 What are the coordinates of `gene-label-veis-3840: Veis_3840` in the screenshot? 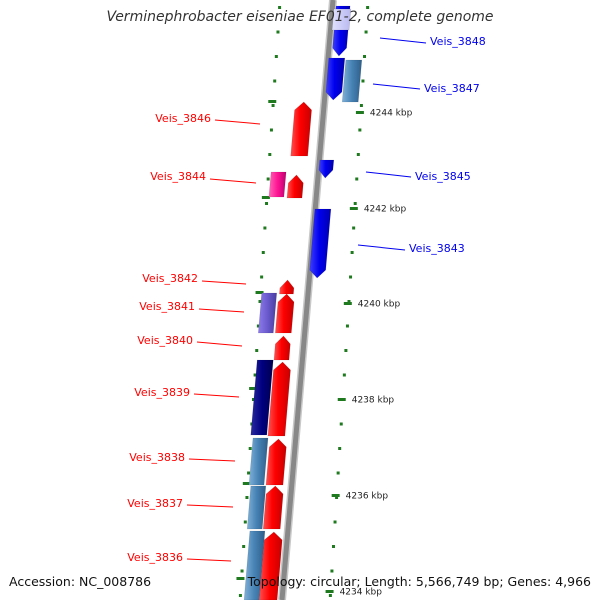 It's located at (165, 340).